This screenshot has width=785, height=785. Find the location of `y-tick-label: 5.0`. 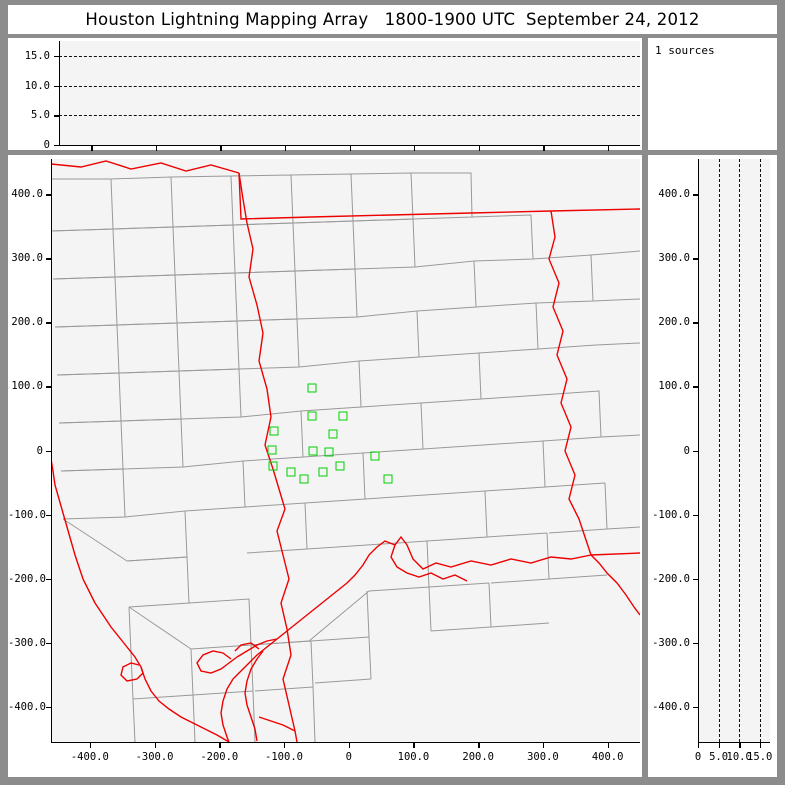

y-tick-label: 5.0 is located at coordinates (40, 115).